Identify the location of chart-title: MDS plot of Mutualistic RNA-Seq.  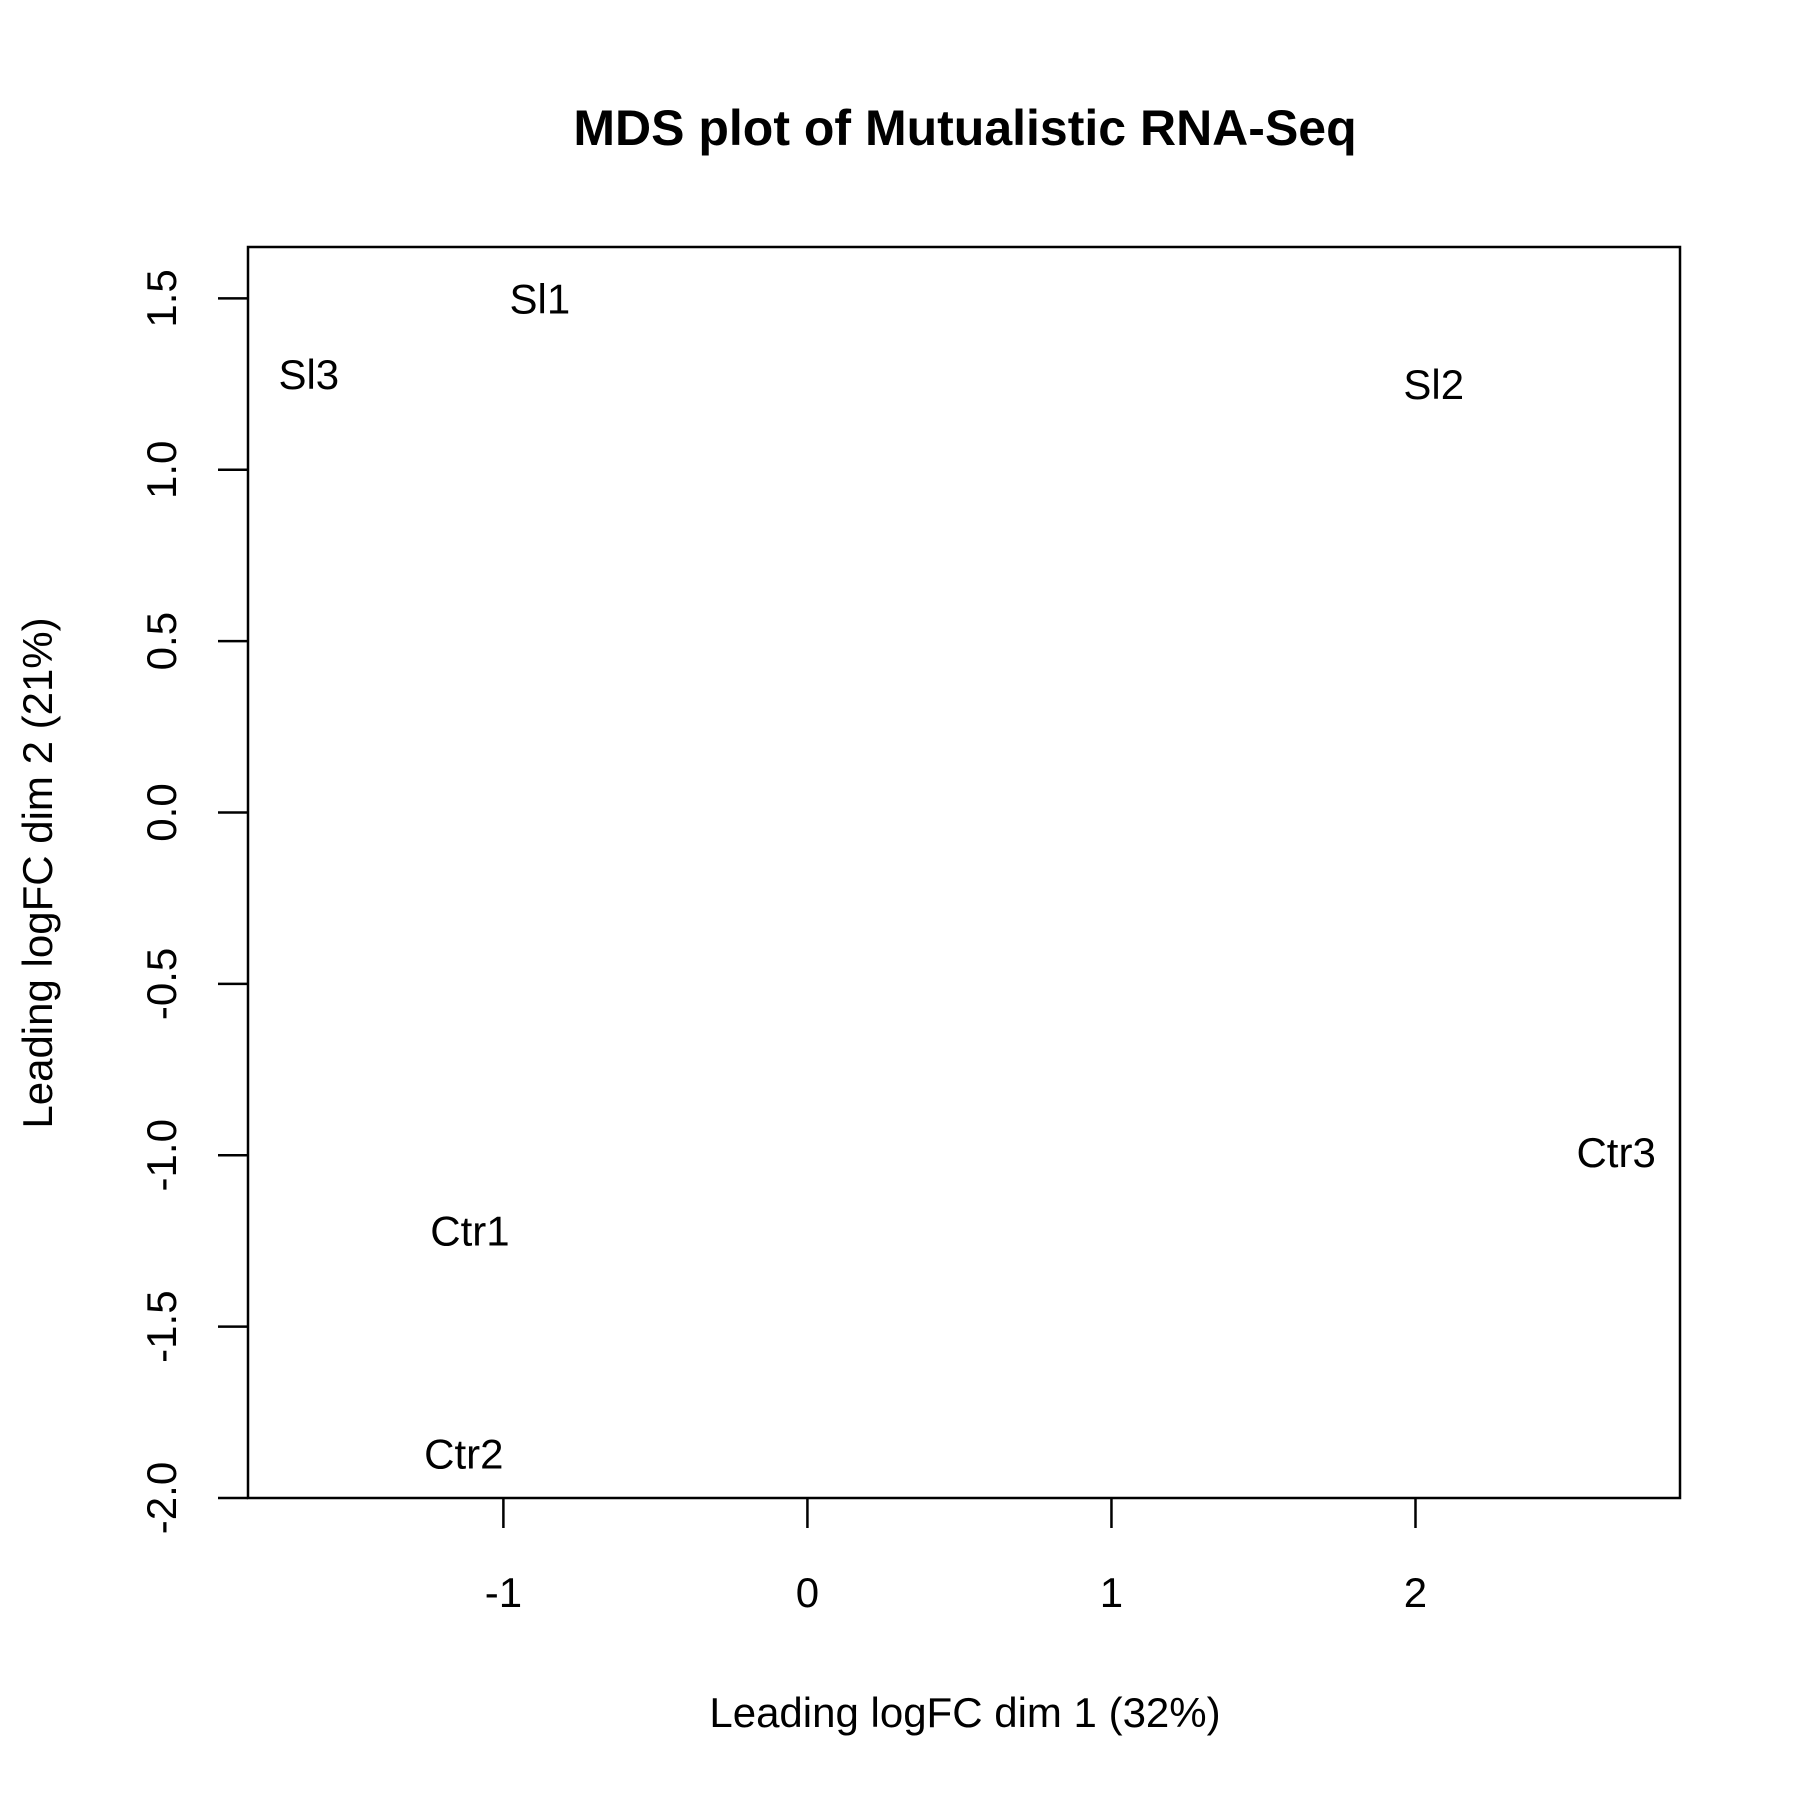
(964, 128).